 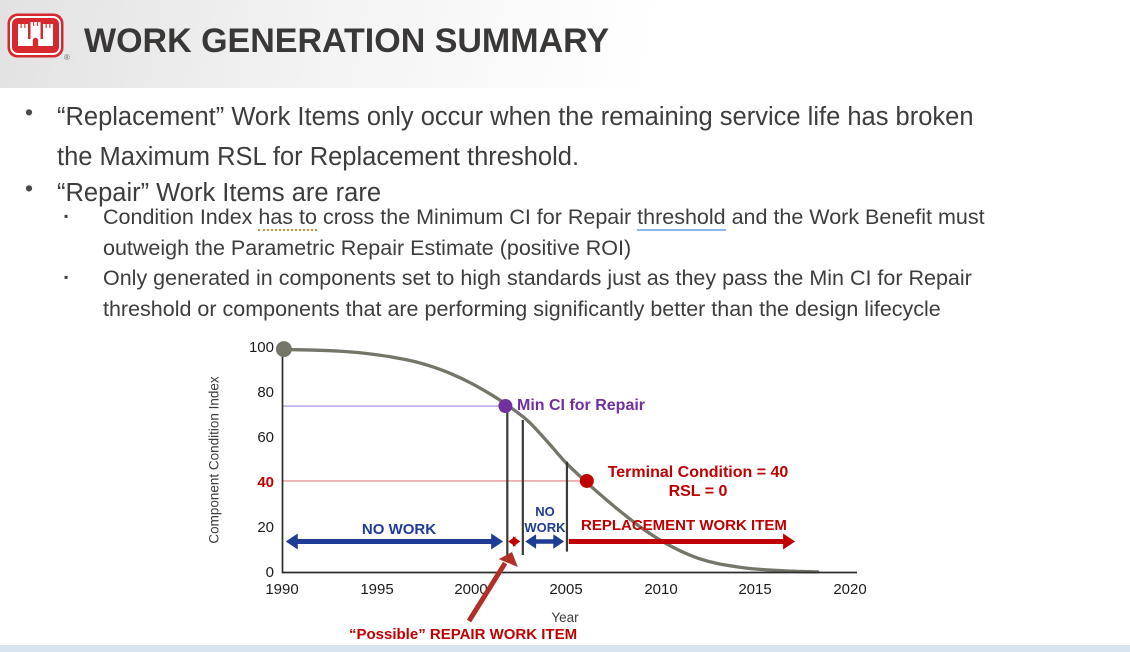 I want to click on y-tick-label: 20, so click(x=265, y=527).